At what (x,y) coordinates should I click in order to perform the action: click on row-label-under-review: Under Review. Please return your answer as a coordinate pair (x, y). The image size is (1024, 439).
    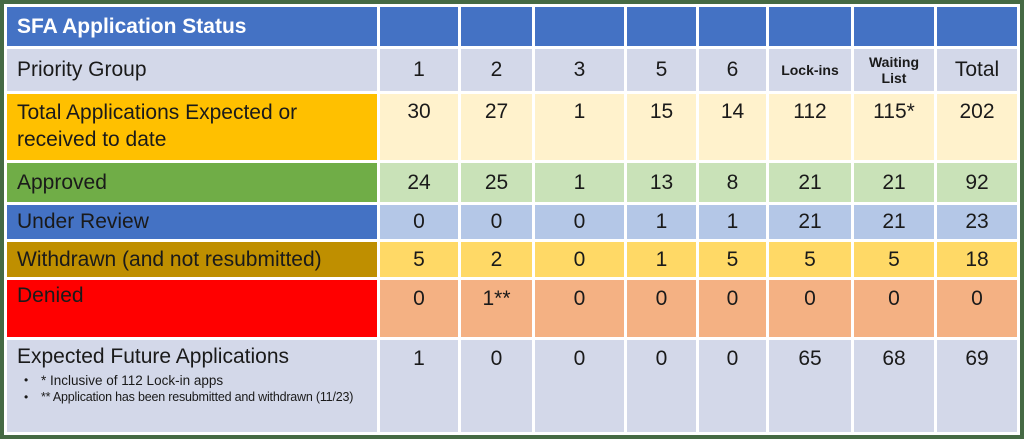
    Looking at the image, I should click on (192, 222).